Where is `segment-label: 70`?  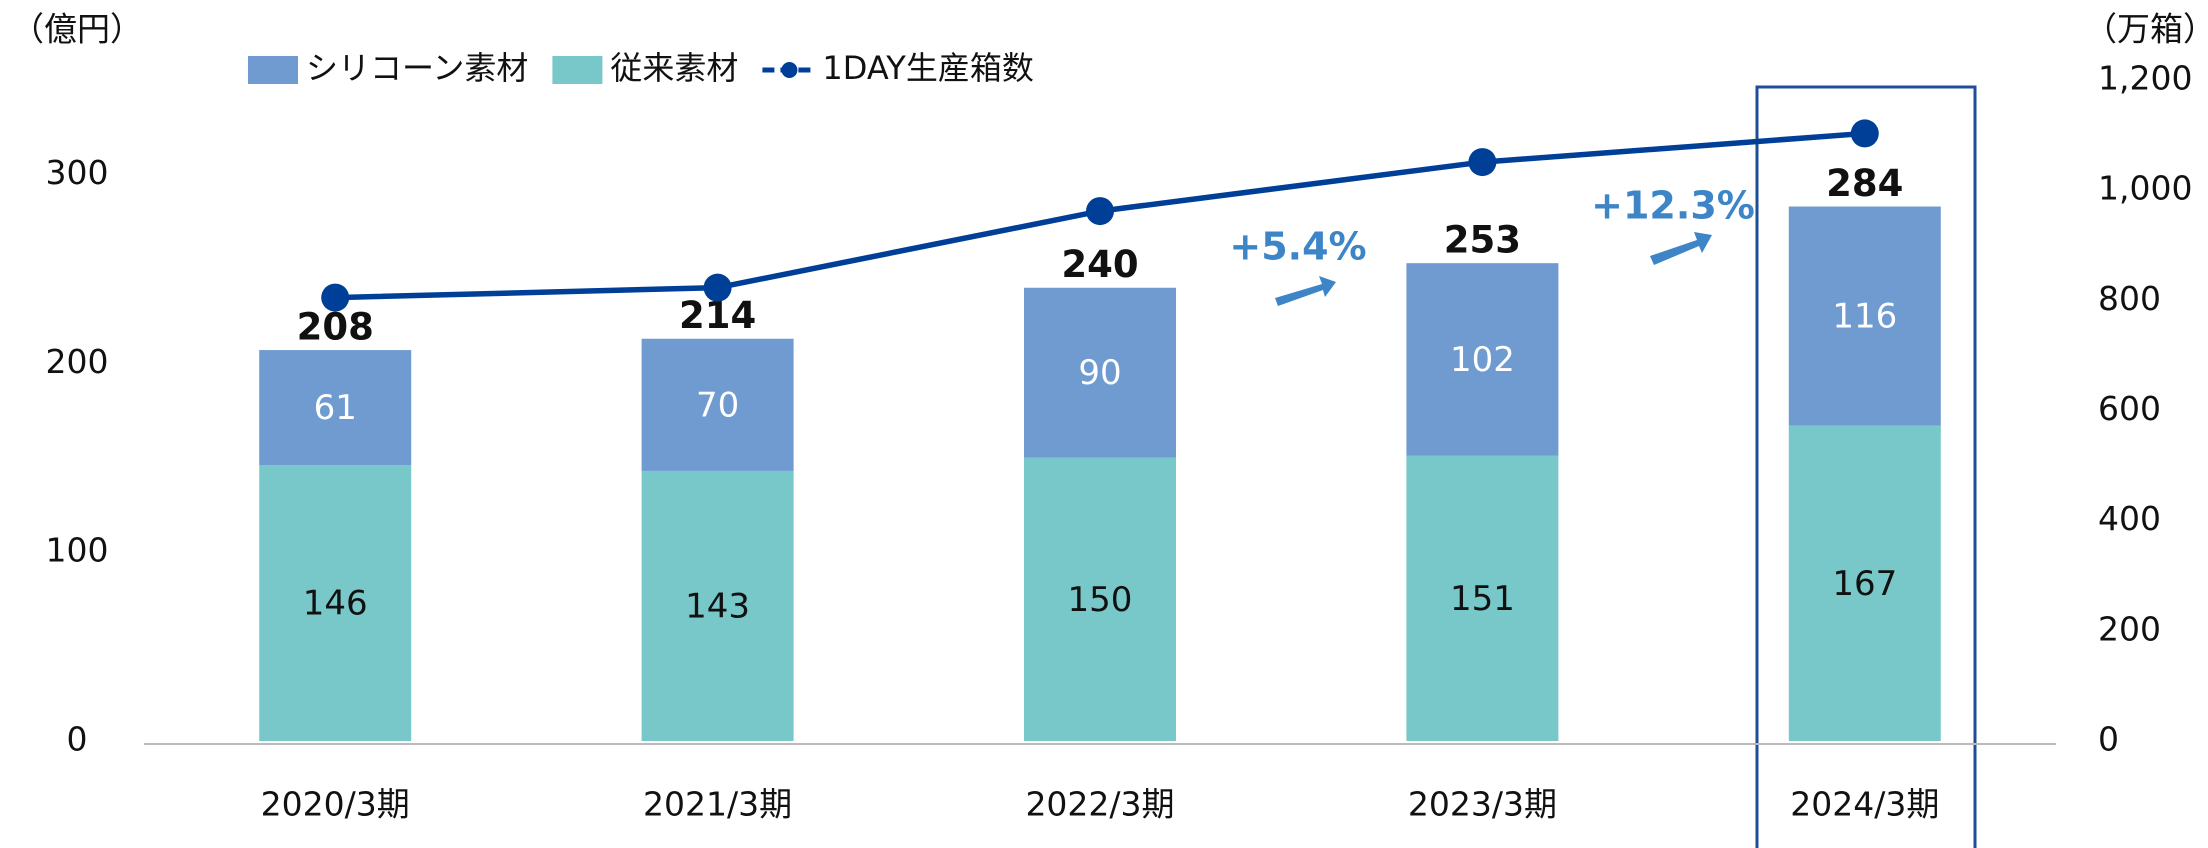 segment-label: 70 is located at coordinates (717, 405).